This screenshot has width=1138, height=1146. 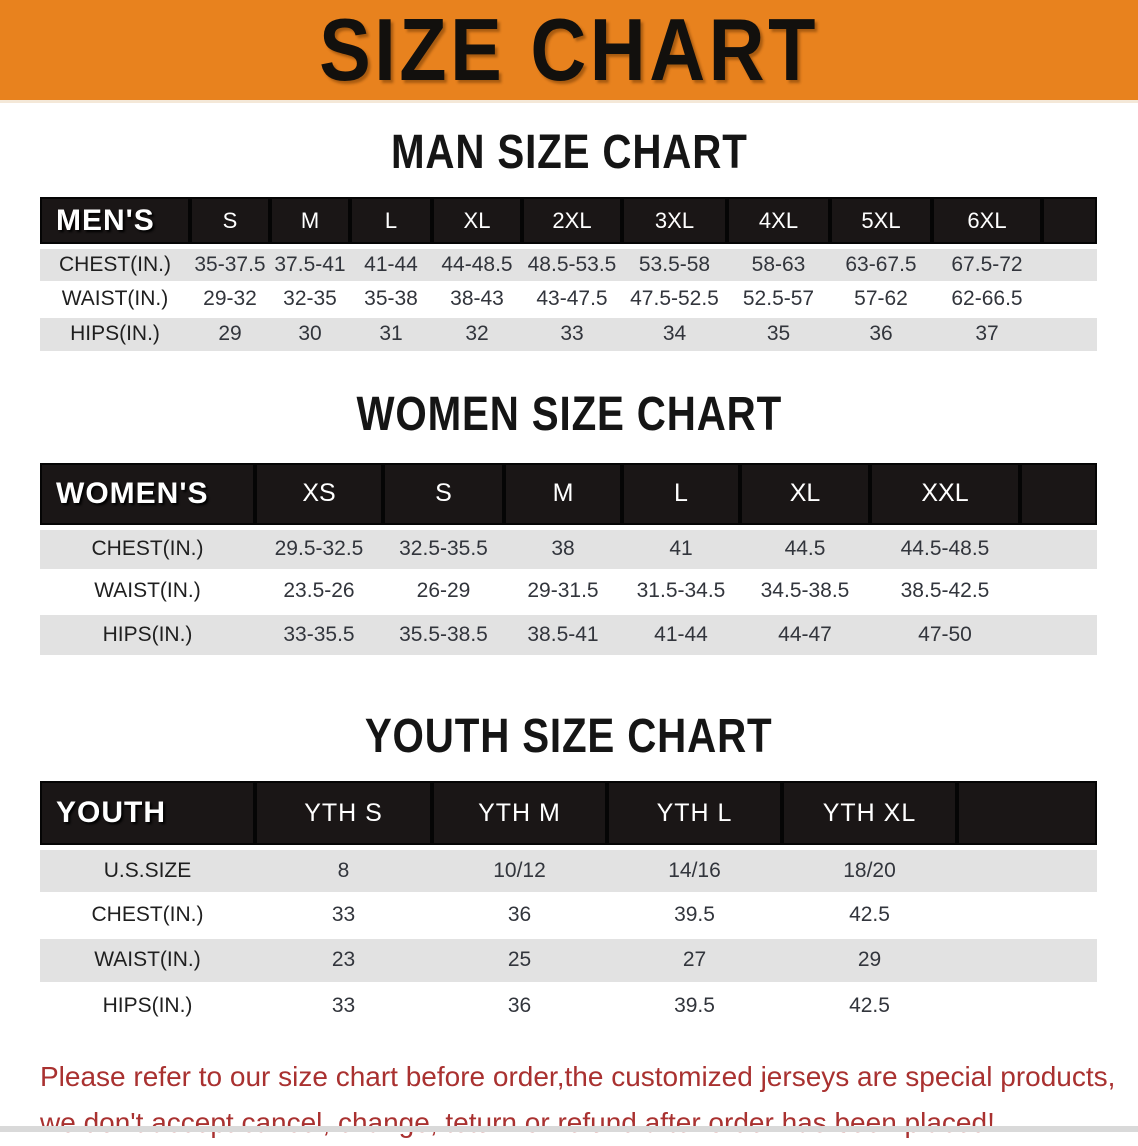 What do you see at coordinates (805, 634) in the screenshot?
I see `size-value-cell: 44-47` at bounding box center [805, 634].